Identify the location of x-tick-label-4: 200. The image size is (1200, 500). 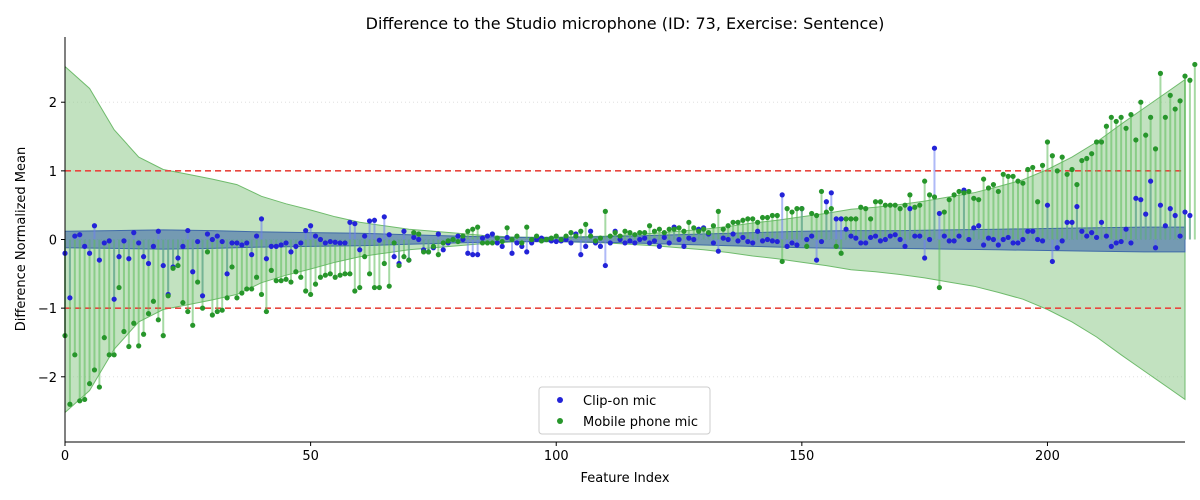
(1047, 456).